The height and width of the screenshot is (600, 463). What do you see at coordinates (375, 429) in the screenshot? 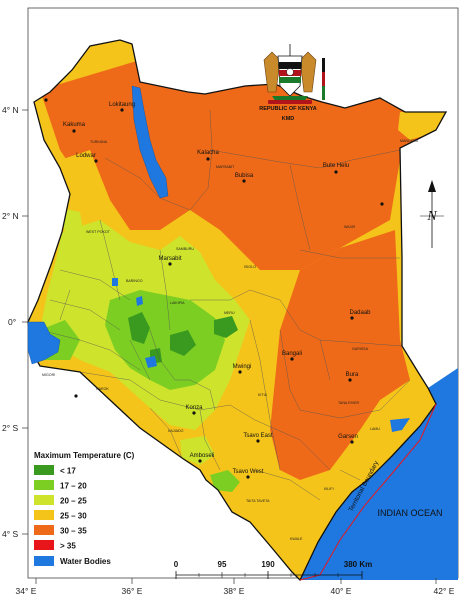
I see `county-label-lamu: LAMU` at bounding box center [375, 429].